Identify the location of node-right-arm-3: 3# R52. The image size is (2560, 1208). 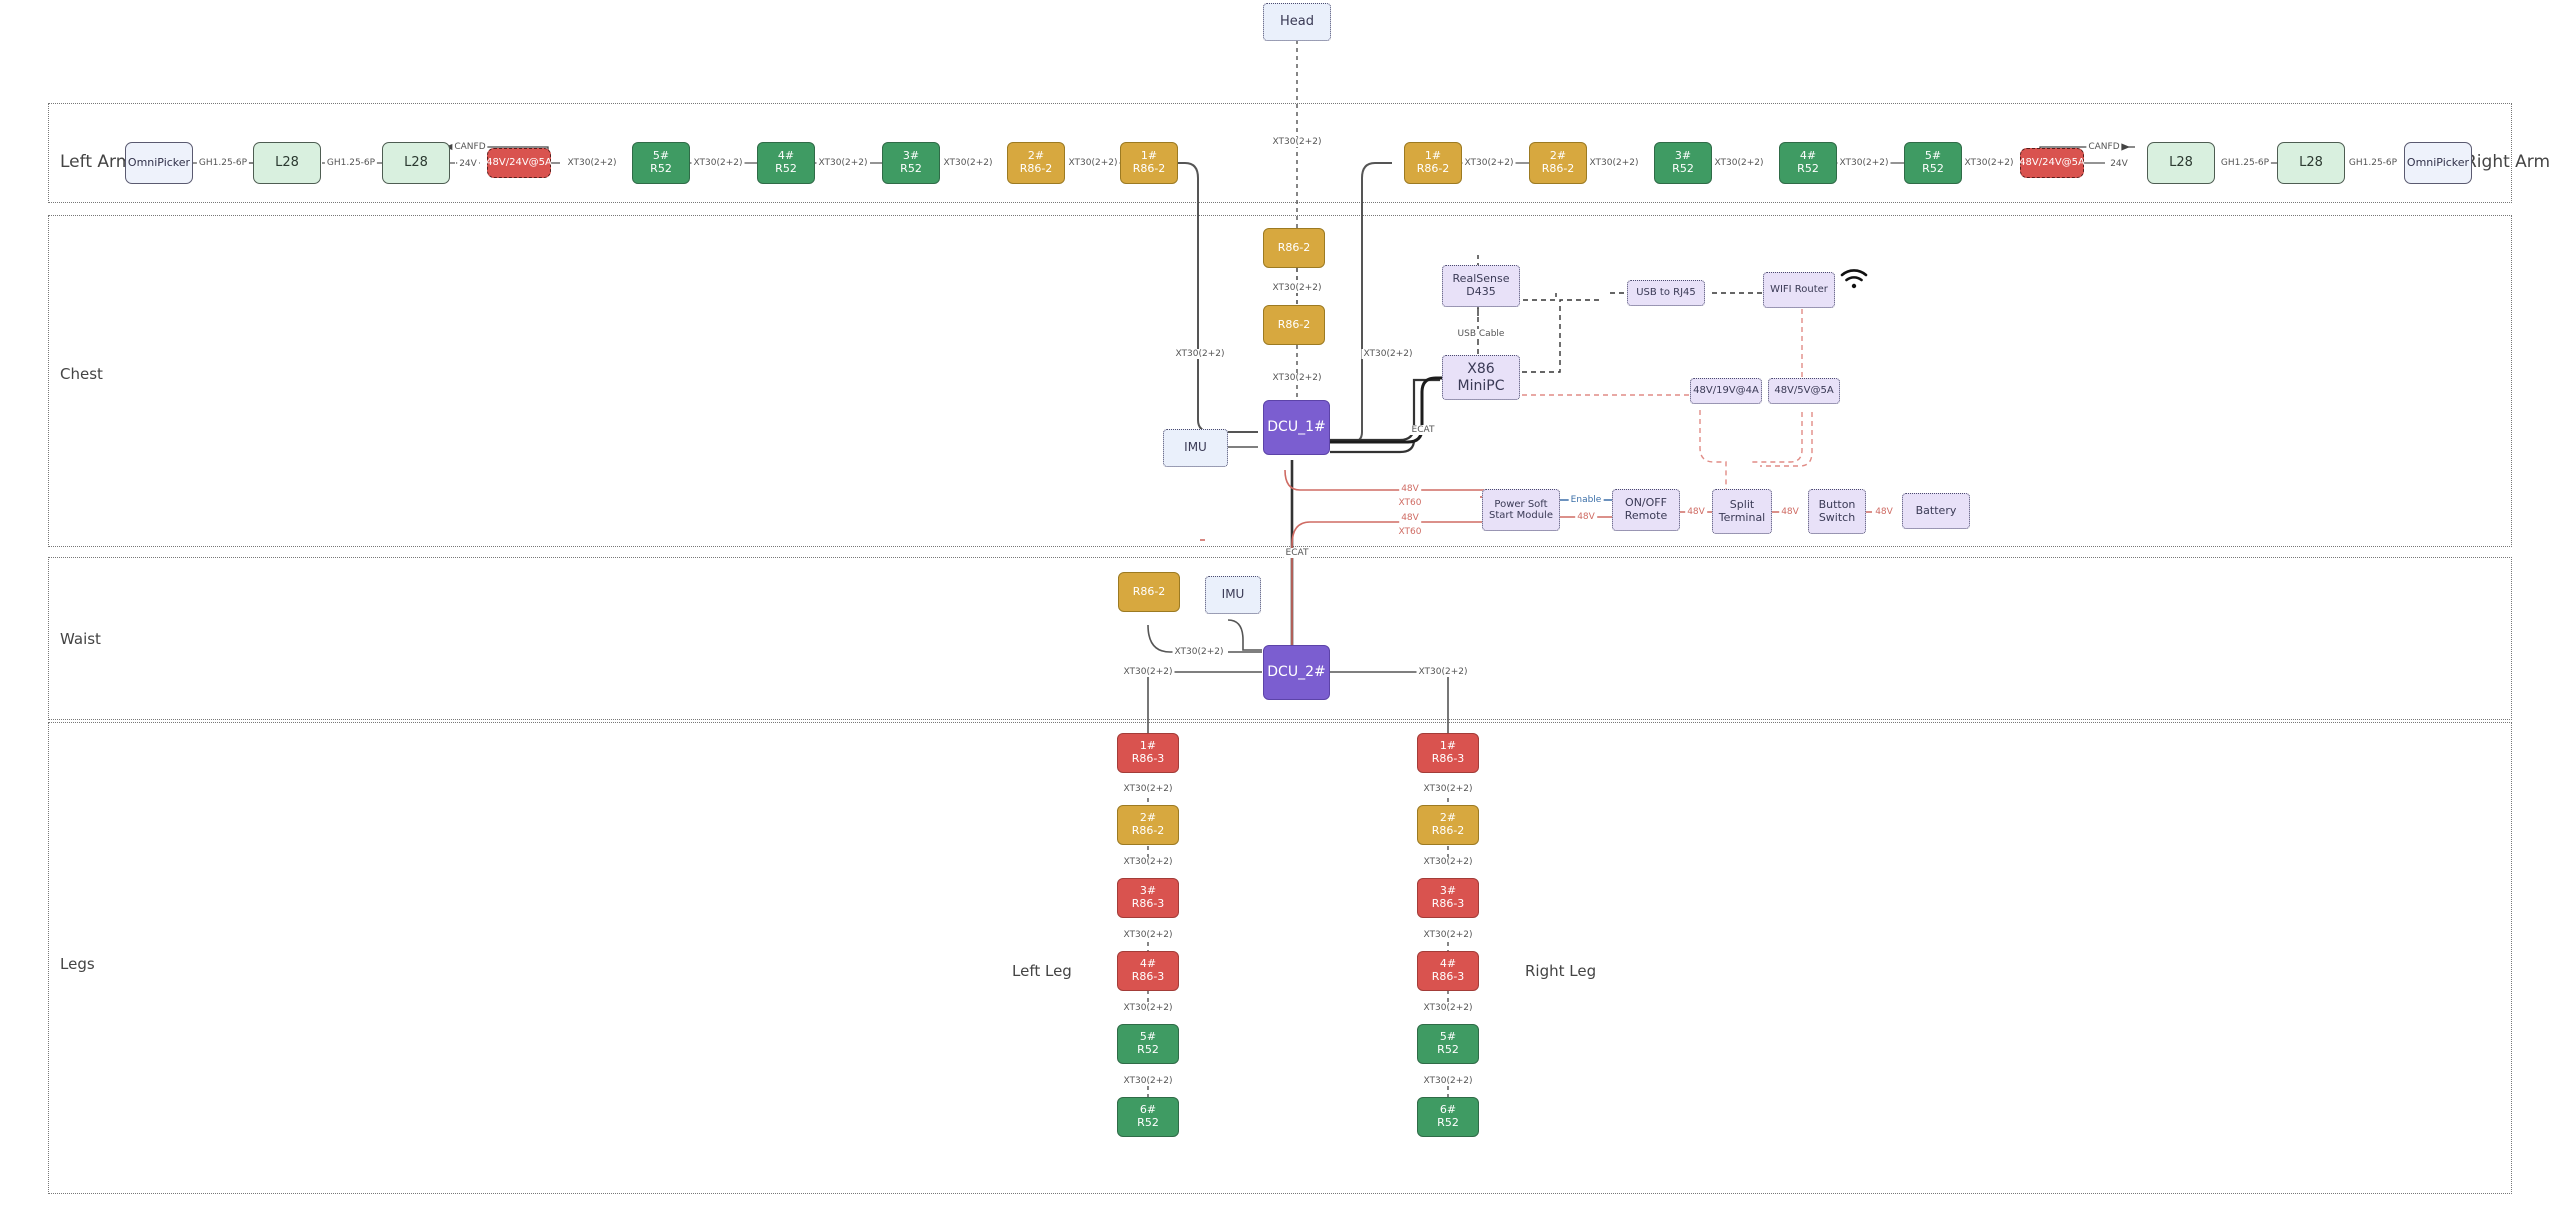
(1683, 163).